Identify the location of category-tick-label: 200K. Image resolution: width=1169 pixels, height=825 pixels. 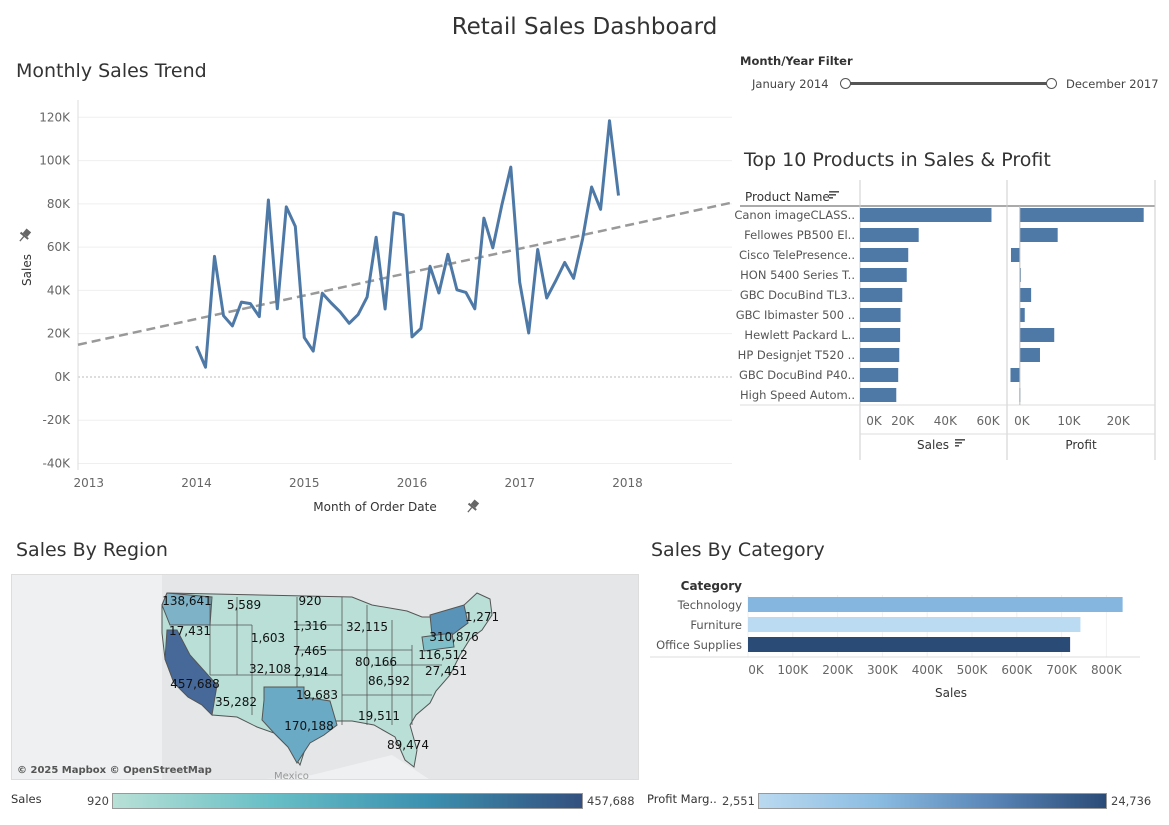
(838, 670).